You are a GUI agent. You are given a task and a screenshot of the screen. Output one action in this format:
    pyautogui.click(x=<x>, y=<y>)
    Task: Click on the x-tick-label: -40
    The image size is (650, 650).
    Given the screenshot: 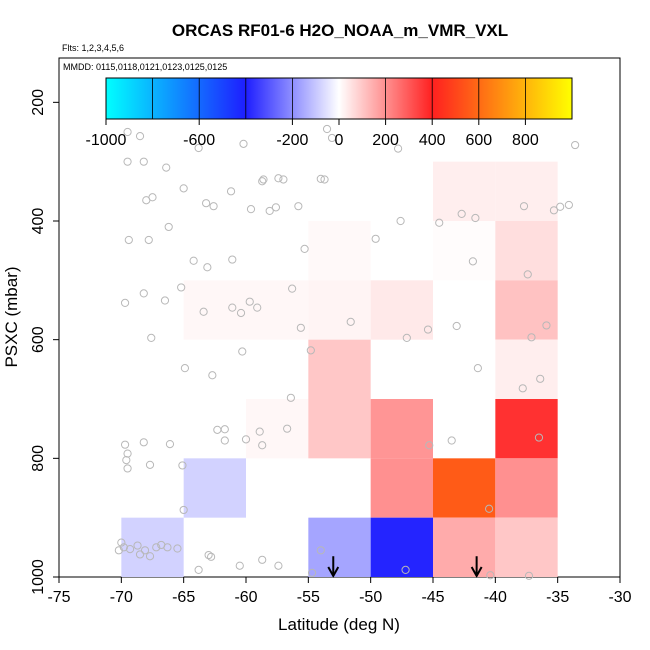 What is the action you would take?
    pyautogui.click(x=495, y=597)
    